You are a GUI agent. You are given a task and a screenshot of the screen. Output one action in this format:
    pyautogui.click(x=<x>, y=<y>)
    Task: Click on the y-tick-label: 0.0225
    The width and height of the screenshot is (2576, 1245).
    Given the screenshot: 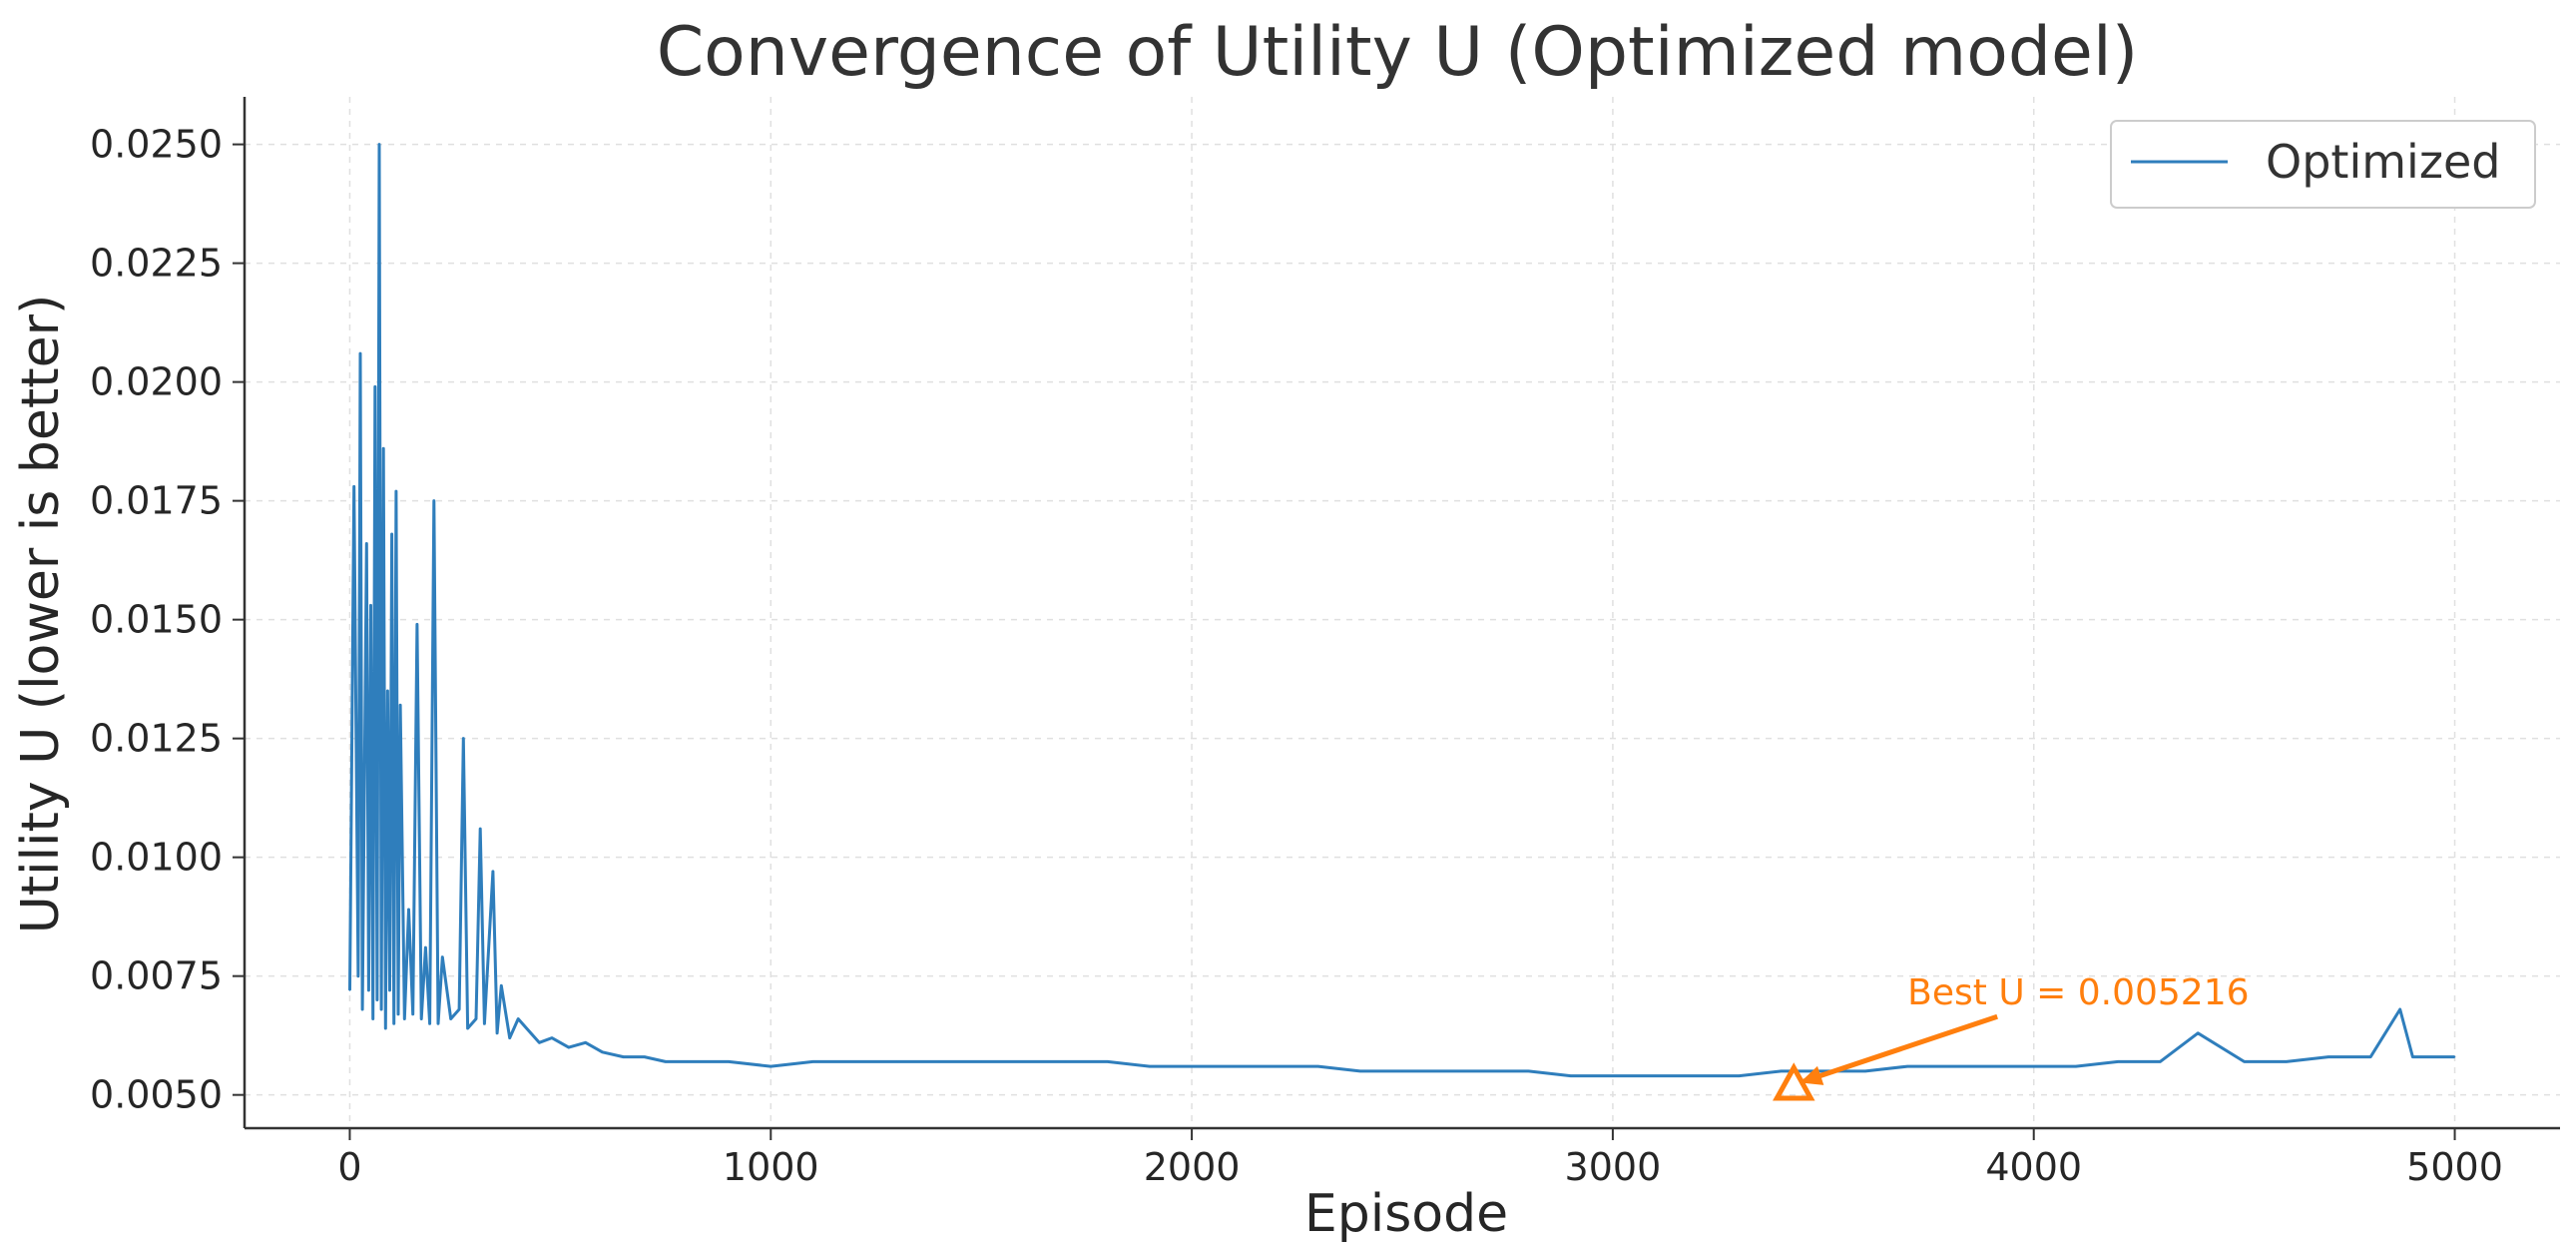 What is the action you would take?
    pyautogui.click(x=157, y=264)
    